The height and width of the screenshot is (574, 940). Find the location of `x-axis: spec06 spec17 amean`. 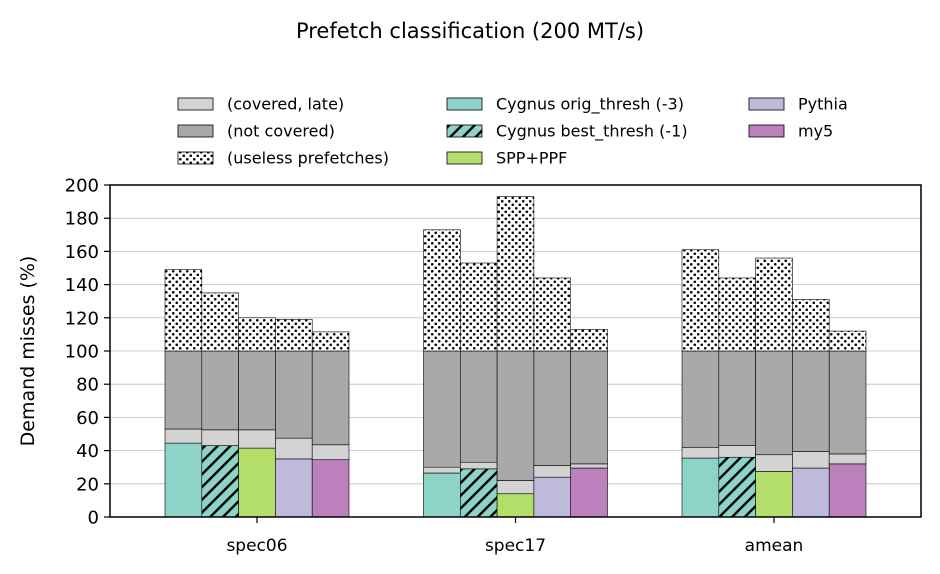

x-axis: spec06 spec17 amean is located at coordinates (514, 536).